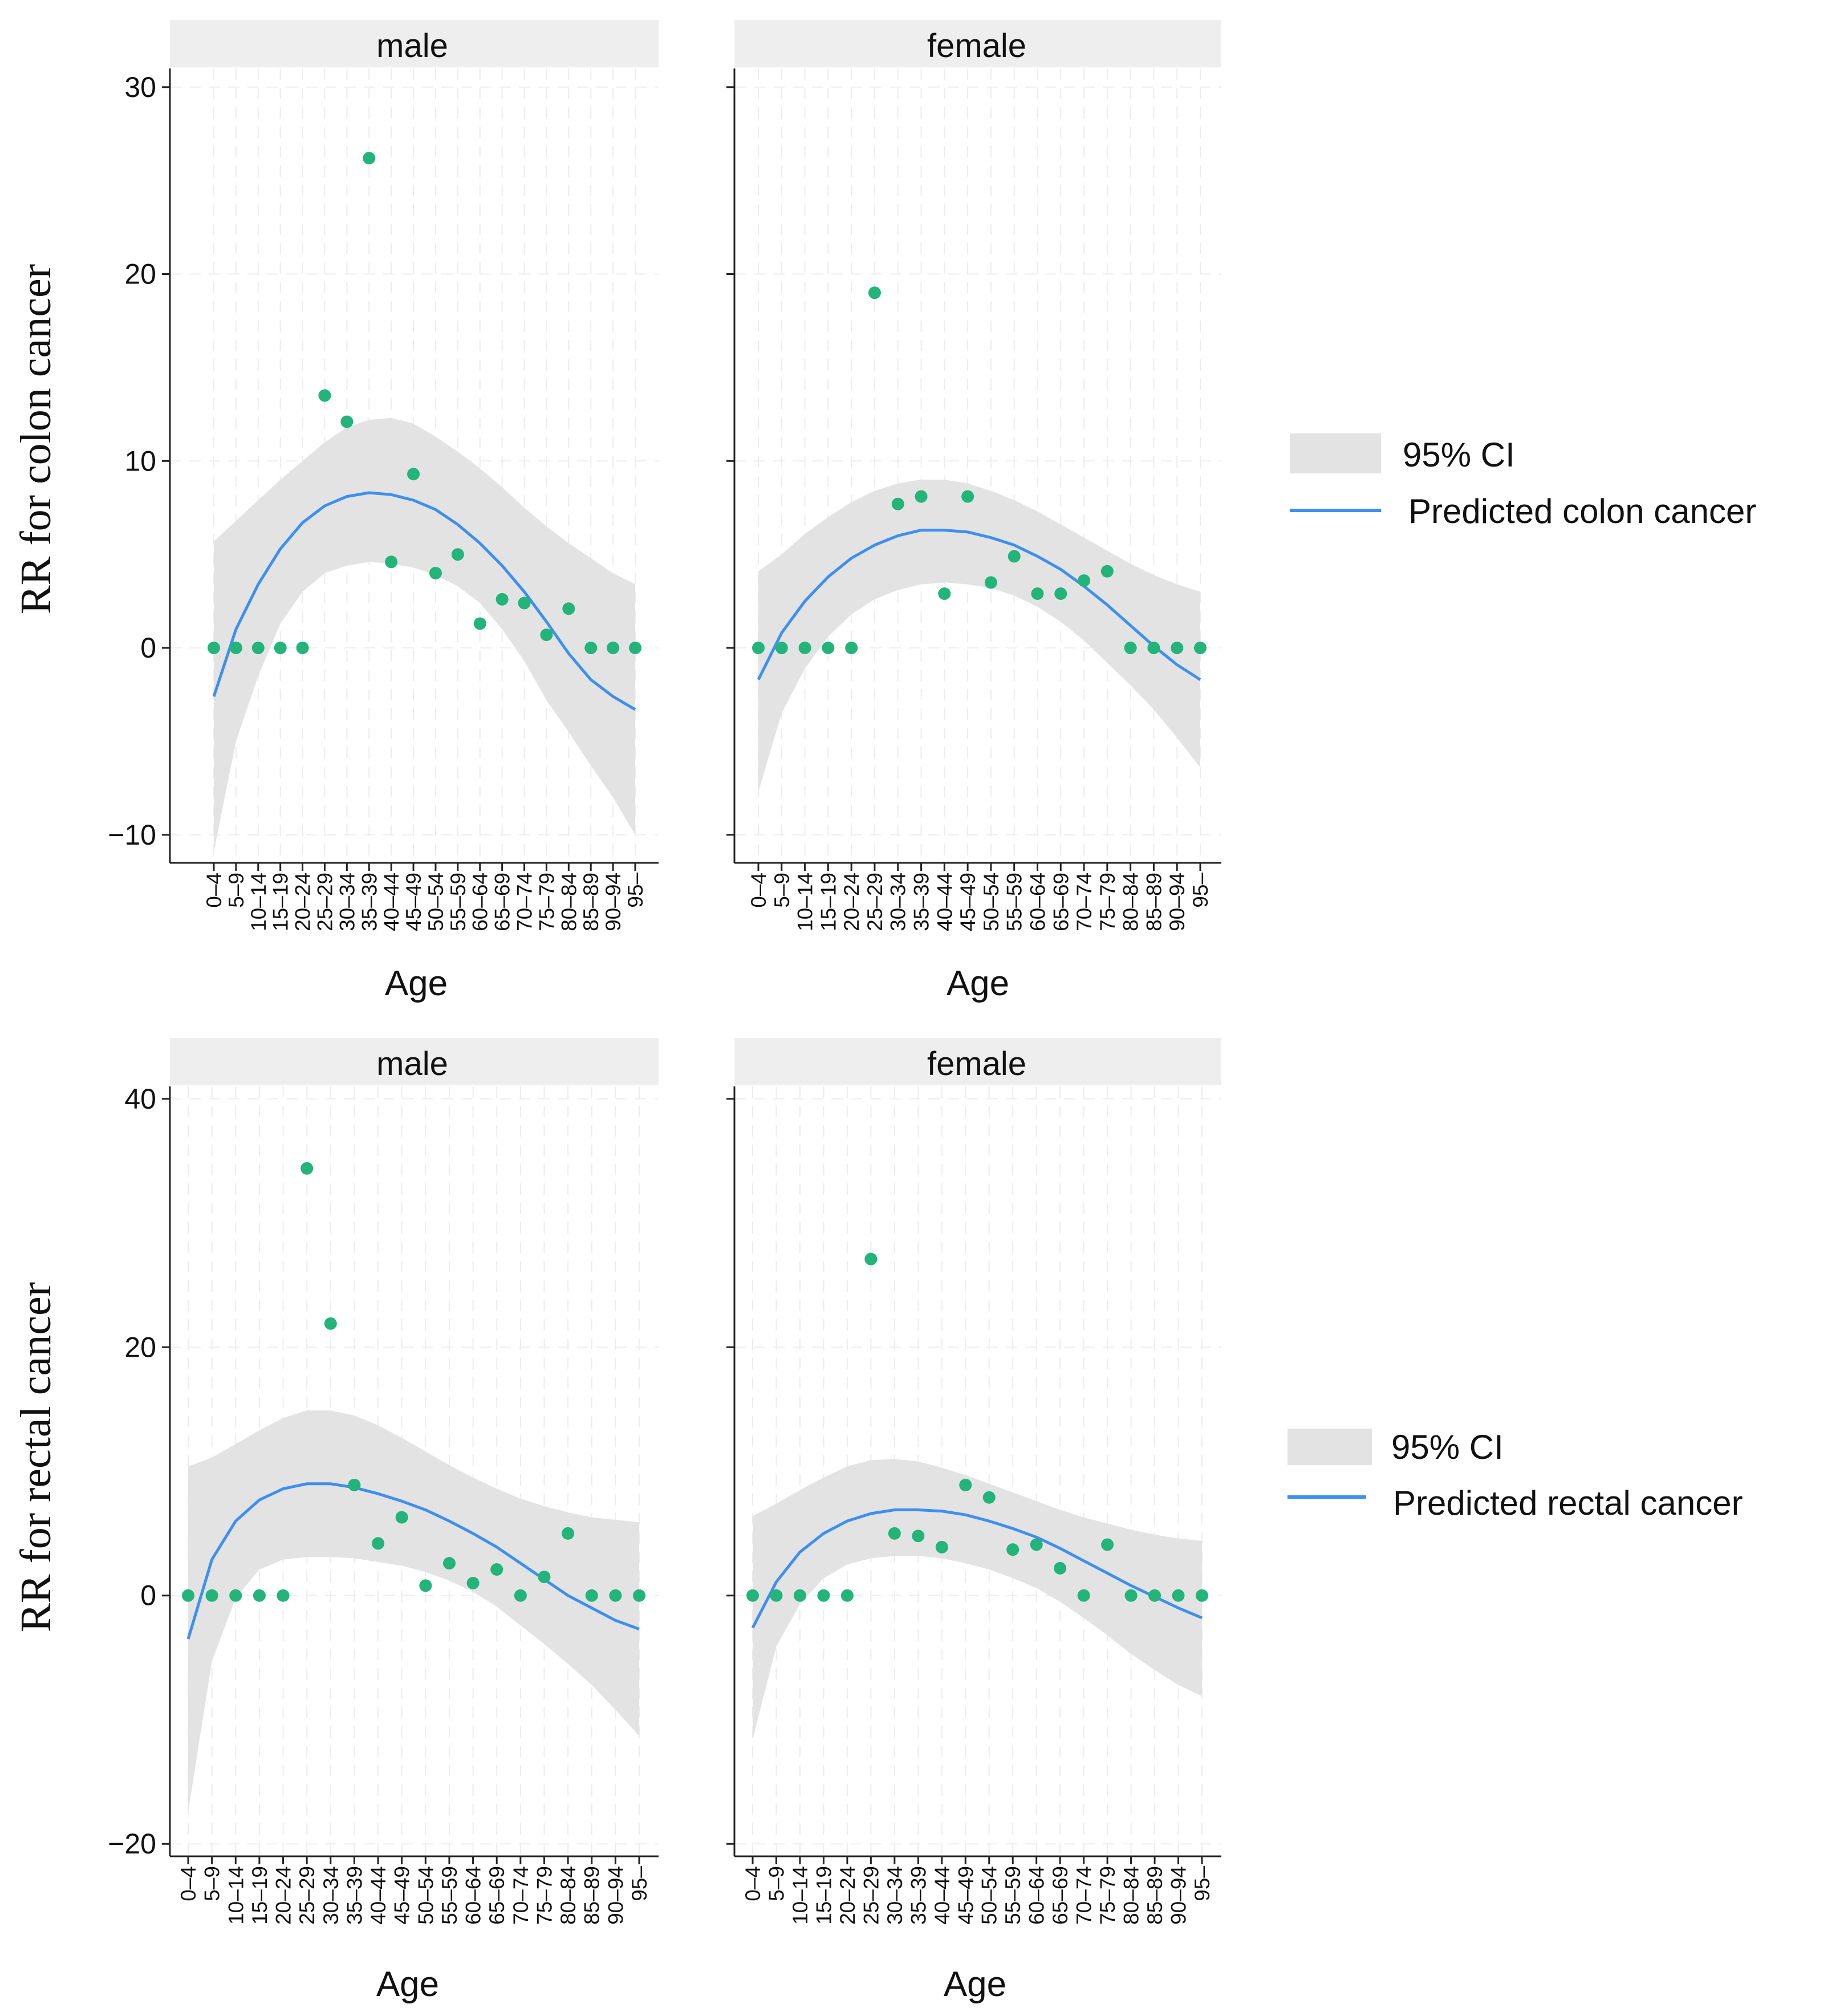  What do you see at coordinates (639, 1883) in the screenshot?
I see `rectal-male-x-tick-label: 95–` at bounding box center [639, 1883].